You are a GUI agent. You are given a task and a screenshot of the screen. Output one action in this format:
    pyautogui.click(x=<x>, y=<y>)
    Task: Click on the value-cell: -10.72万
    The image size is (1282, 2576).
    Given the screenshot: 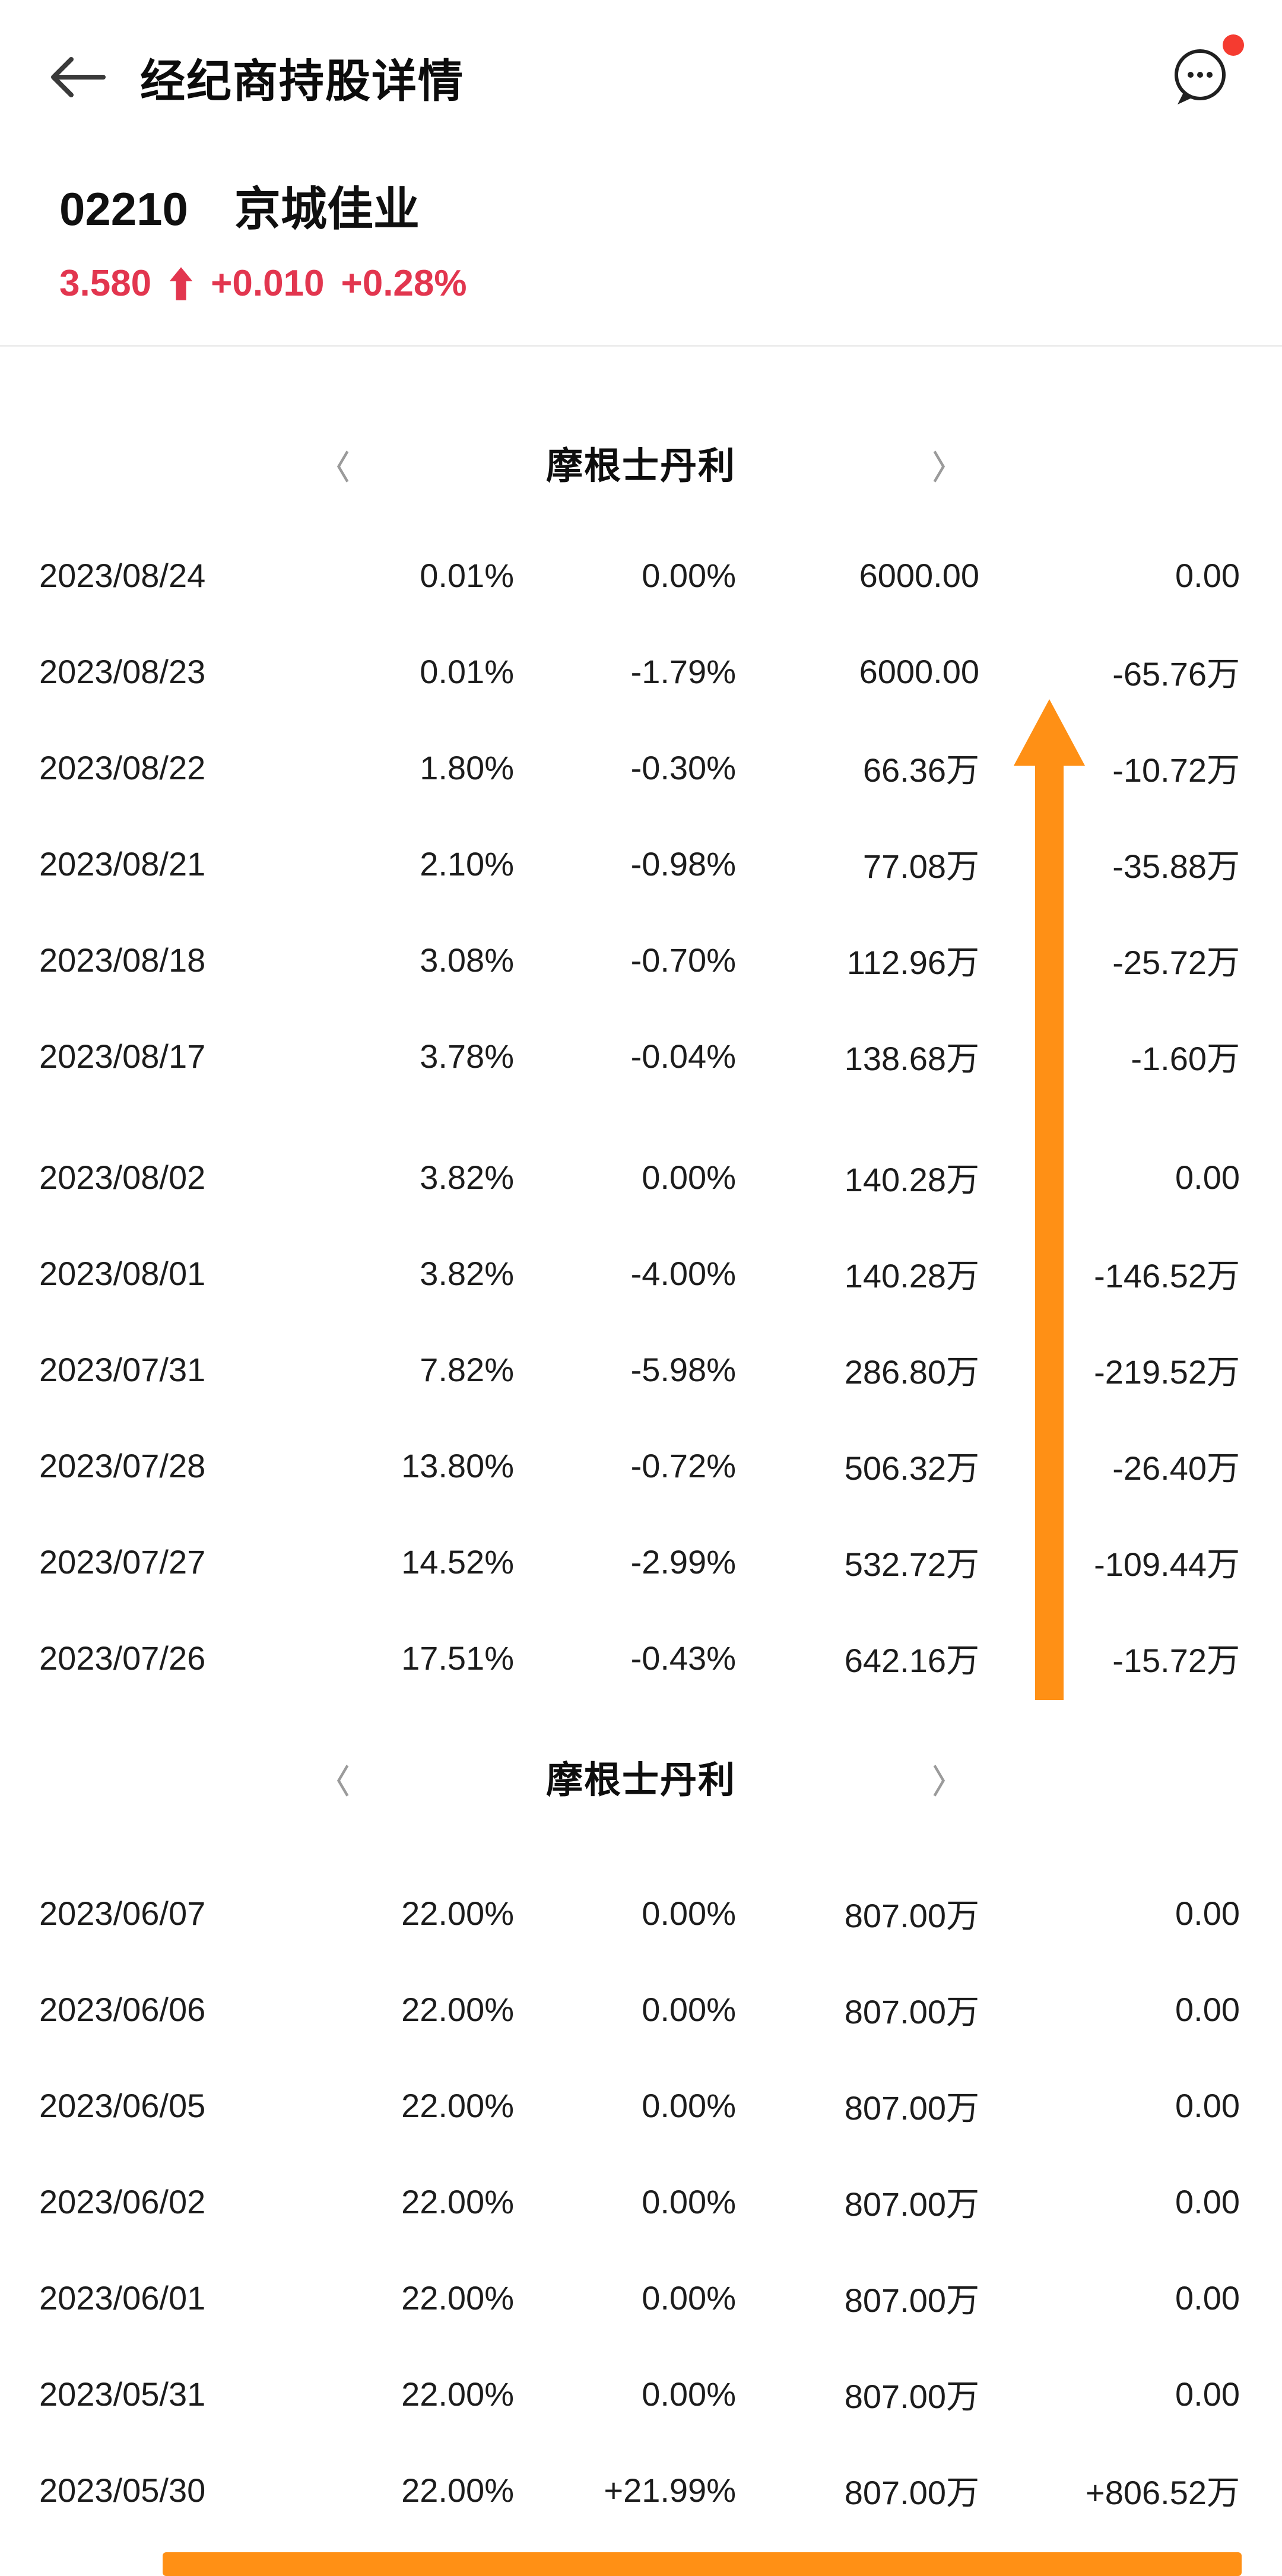 What is the action you would take?
    pyautogui.click(x=1176, y=770)
    